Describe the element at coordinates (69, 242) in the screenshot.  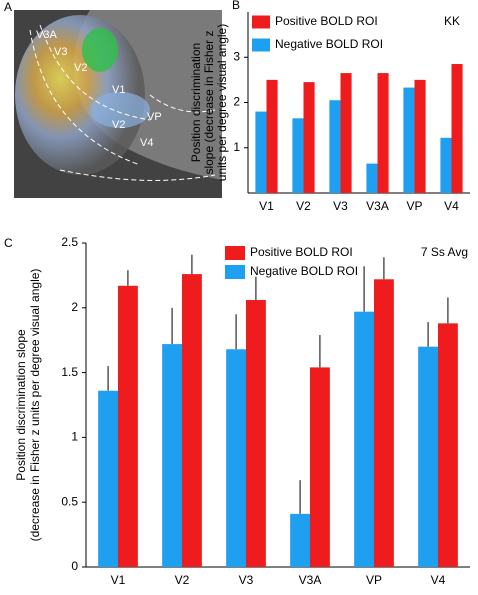
I see `y-tick-label: 2.5` at that location.